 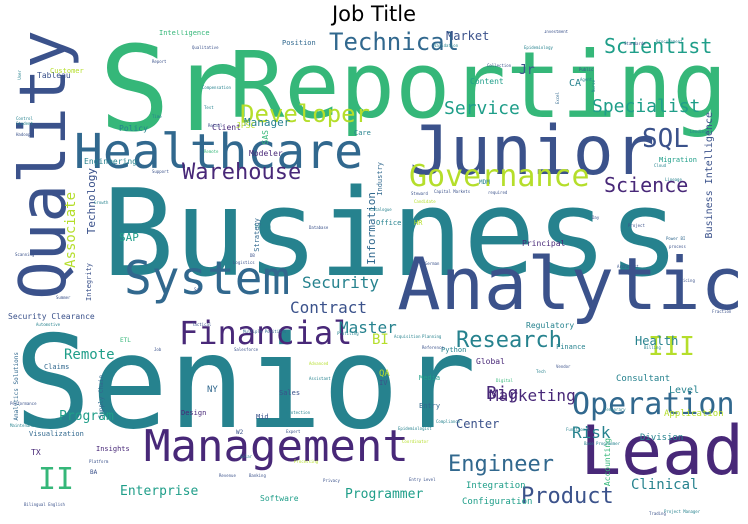 What do you see at coordinates (94, 472) in the screenshot?
I see `word-ba-98: BA` at bounding box center [94, 472].